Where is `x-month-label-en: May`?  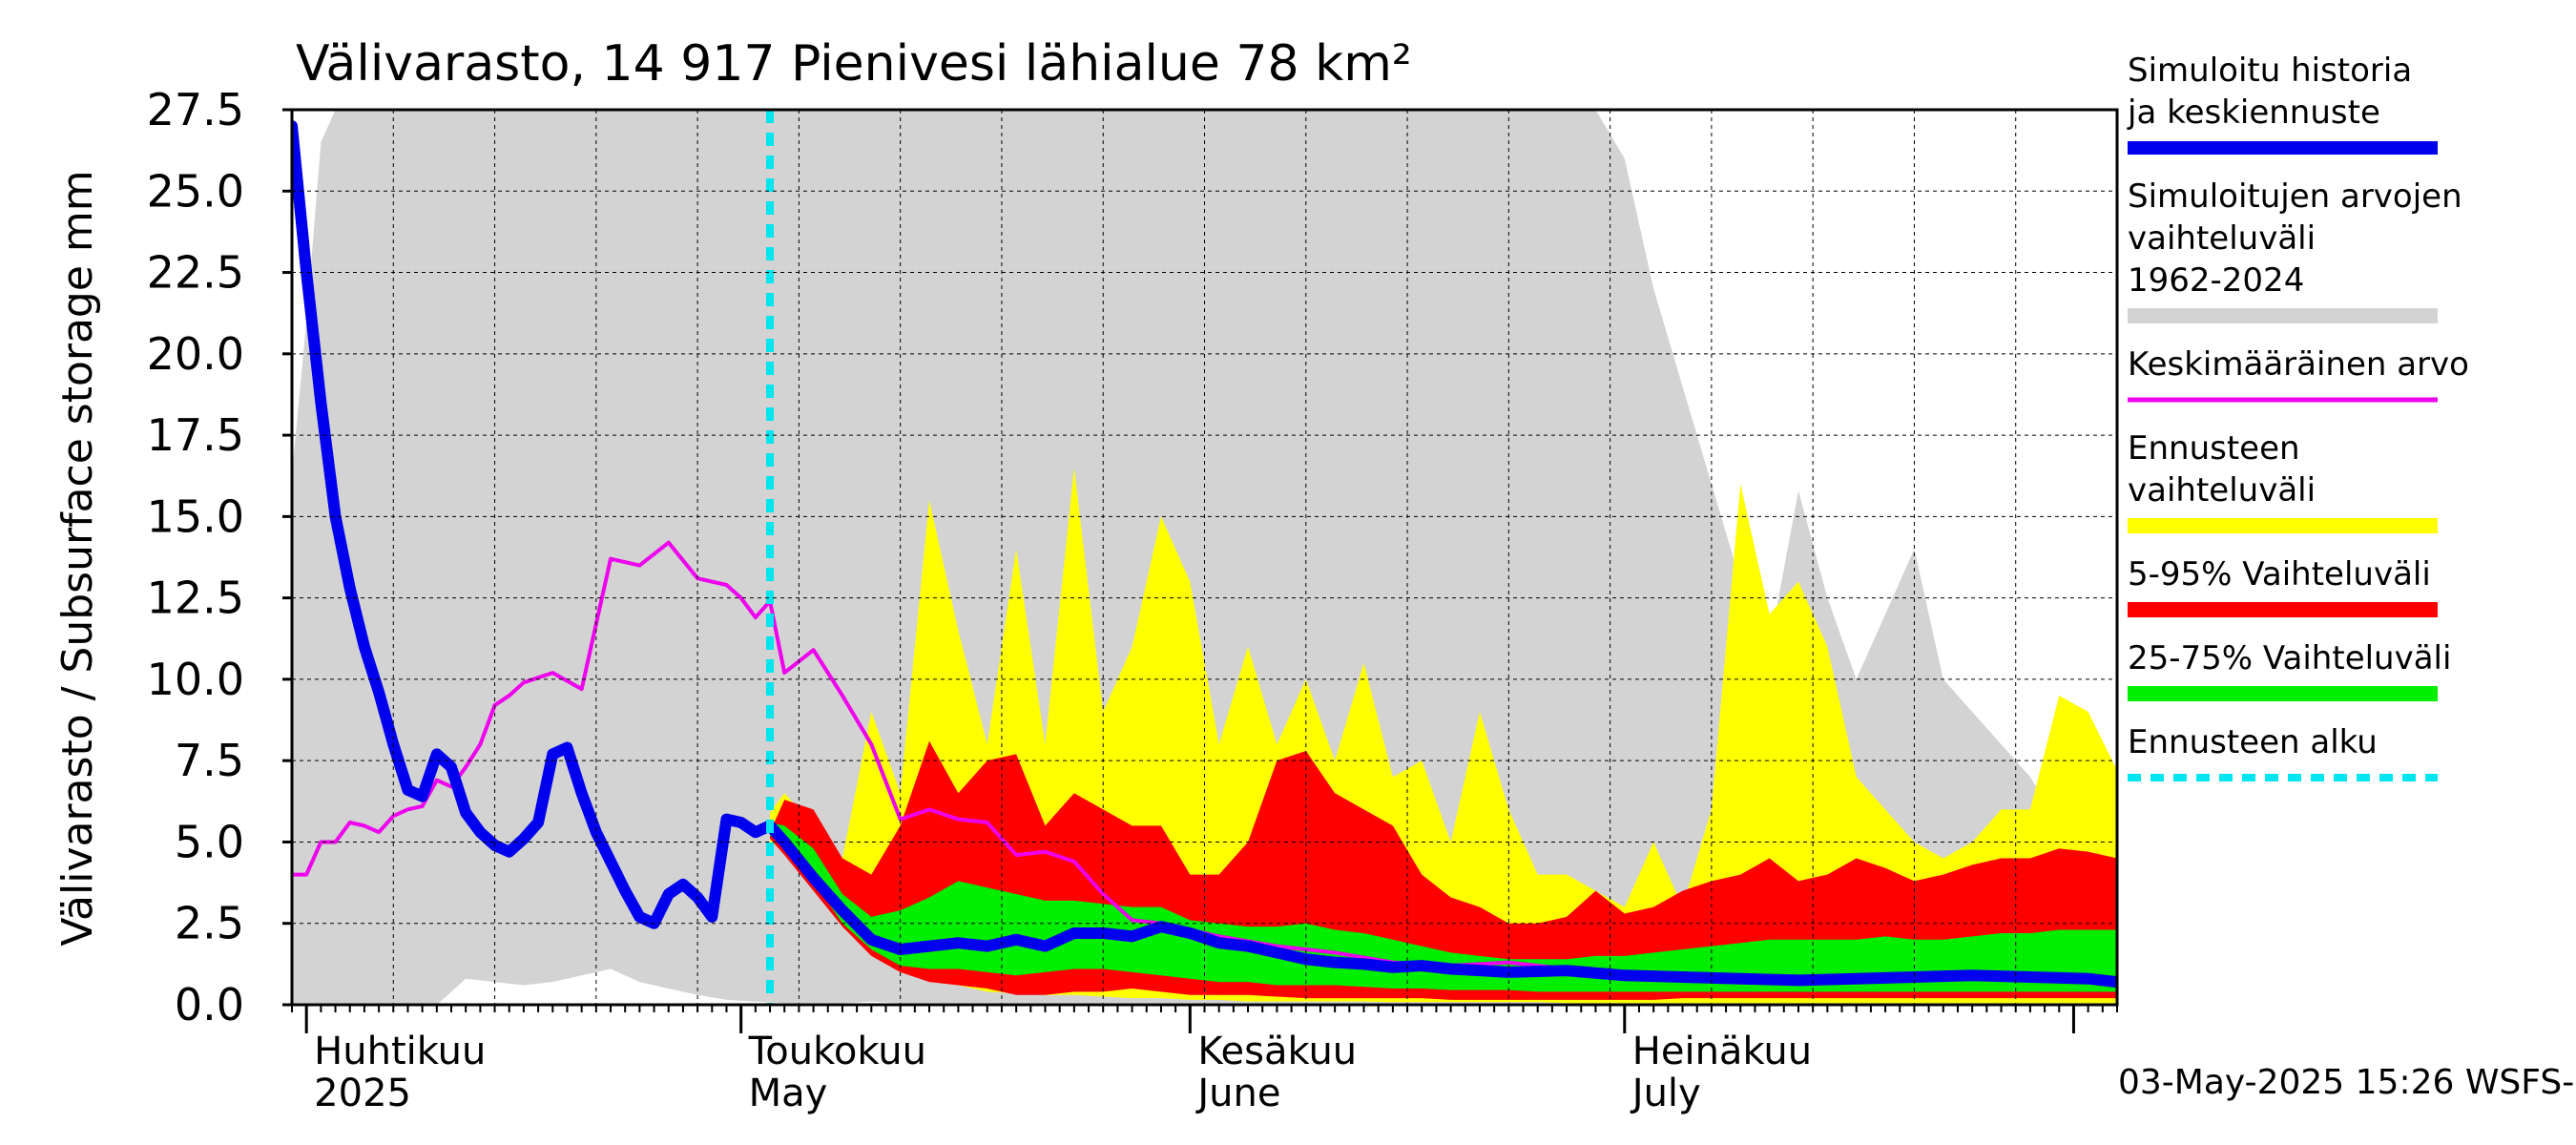
x-month-label-en: May is located at coordinates (788, 1094).